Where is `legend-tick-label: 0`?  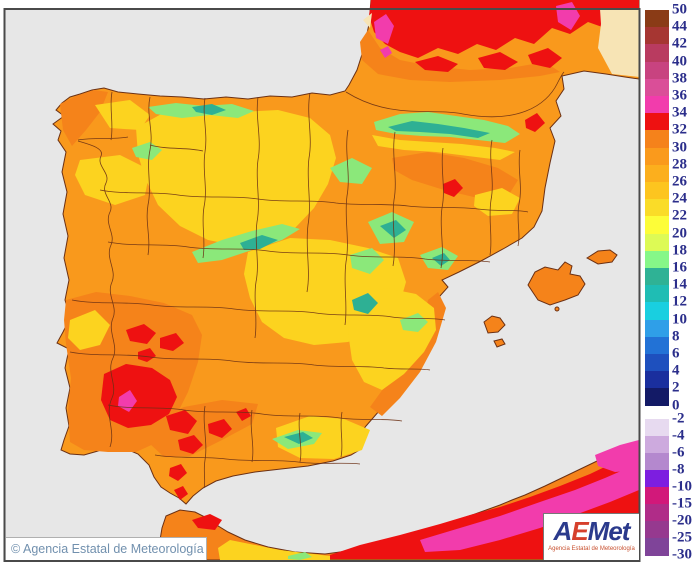 legend-tick-label: 0 is located at coordinates (676, 405).